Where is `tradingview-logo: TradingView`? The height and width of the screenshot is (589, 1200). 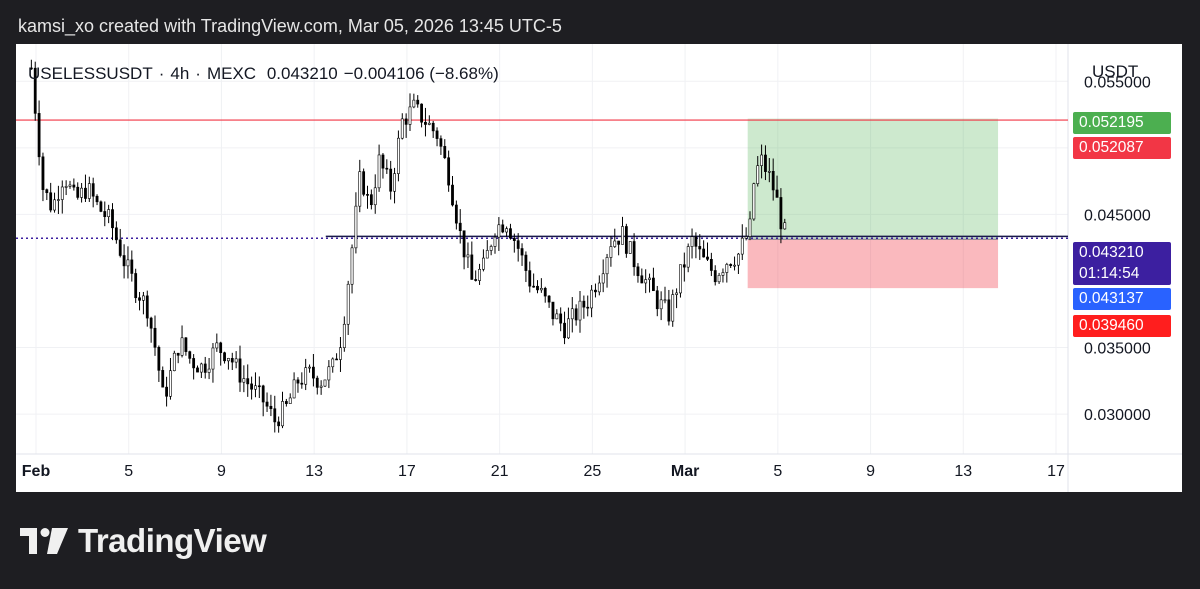 tradingview-logo: TradingView is located at coordinates (143, 541).